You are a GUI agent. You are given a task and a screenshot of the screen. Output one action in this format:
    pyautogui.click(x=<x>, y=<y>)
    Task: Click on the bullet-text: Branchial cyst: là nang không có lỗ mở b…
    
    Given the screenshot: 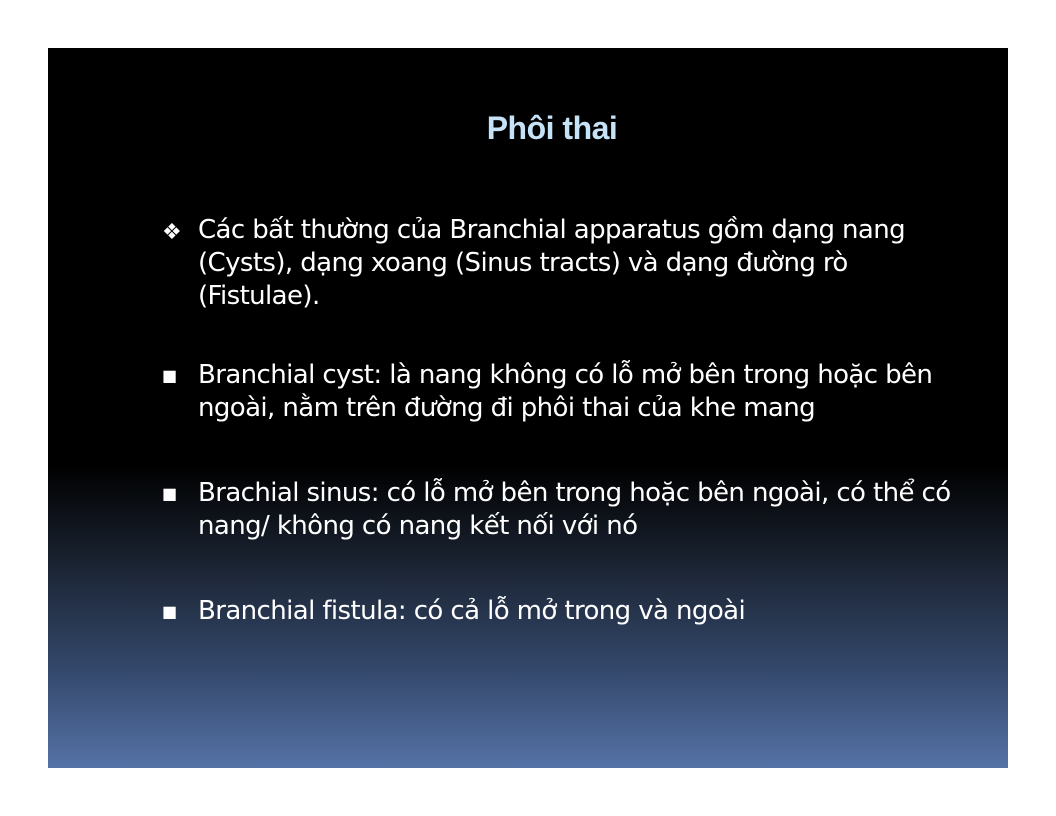 What is the action you would take?
    pyautogui.click(x=565, y=391)
    